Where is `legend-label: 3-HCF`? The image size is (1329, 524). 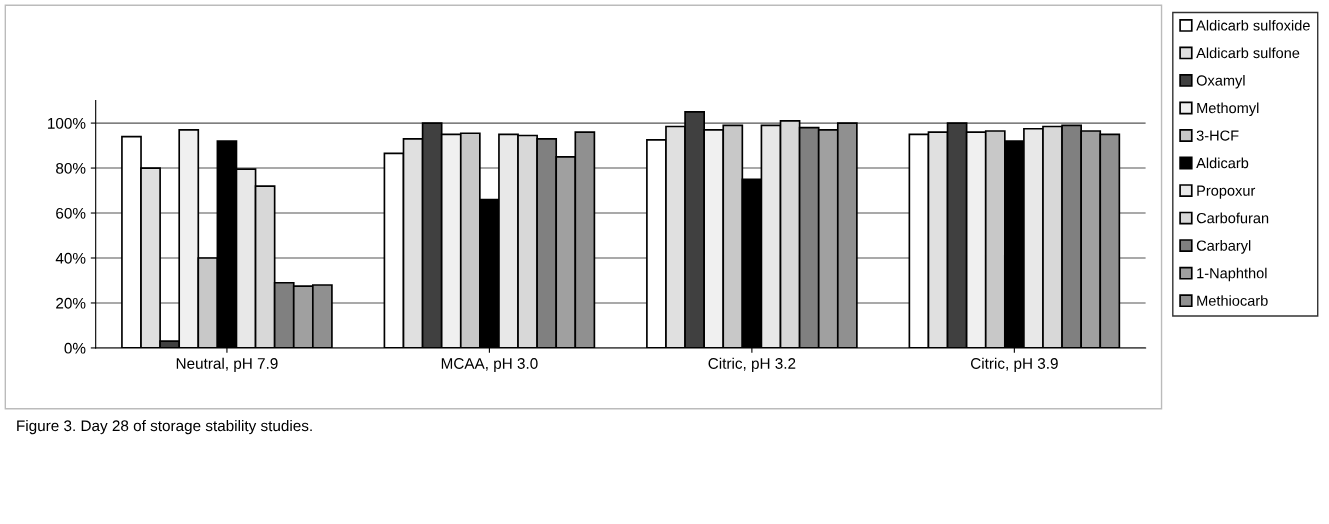 legend-label: 3-HCF is located at coordinates (1217, 135).